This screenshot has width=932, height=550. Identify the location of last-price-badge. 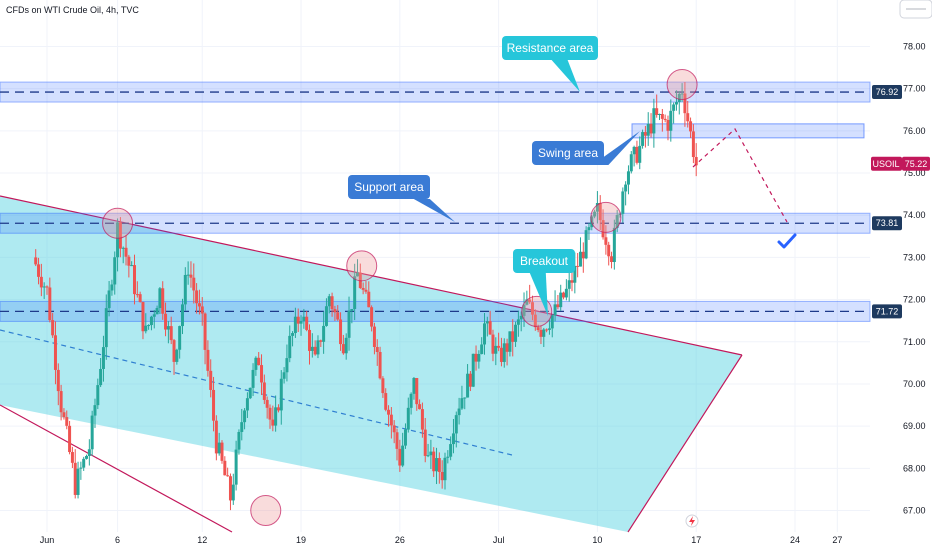
(916, 163).